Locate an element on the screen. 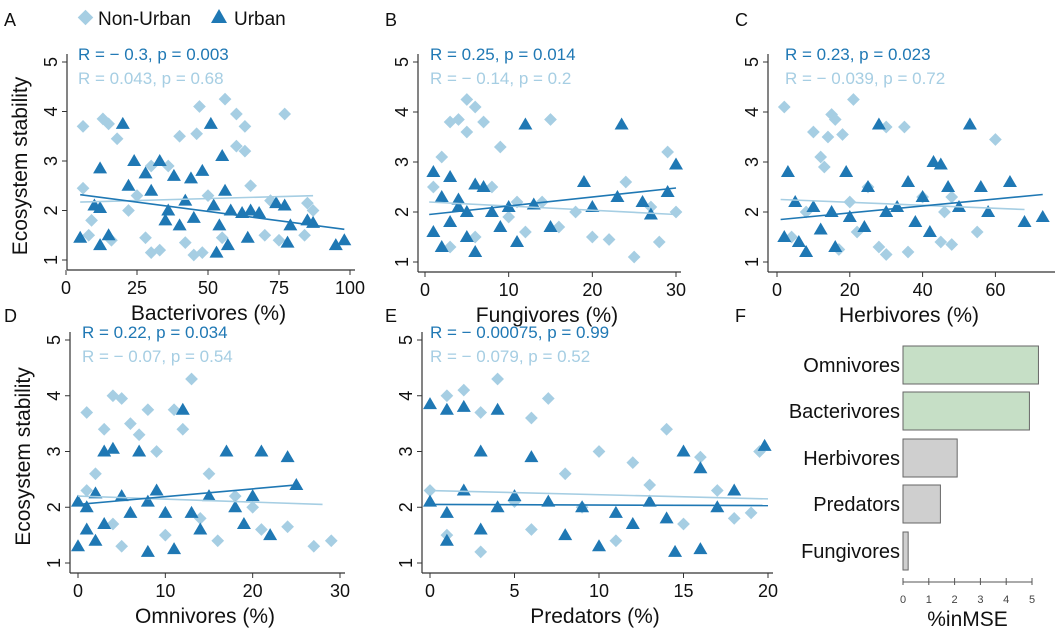  urban-stats: R = − 0.00075, p = 0.99 is located at coordinates (519, 332).